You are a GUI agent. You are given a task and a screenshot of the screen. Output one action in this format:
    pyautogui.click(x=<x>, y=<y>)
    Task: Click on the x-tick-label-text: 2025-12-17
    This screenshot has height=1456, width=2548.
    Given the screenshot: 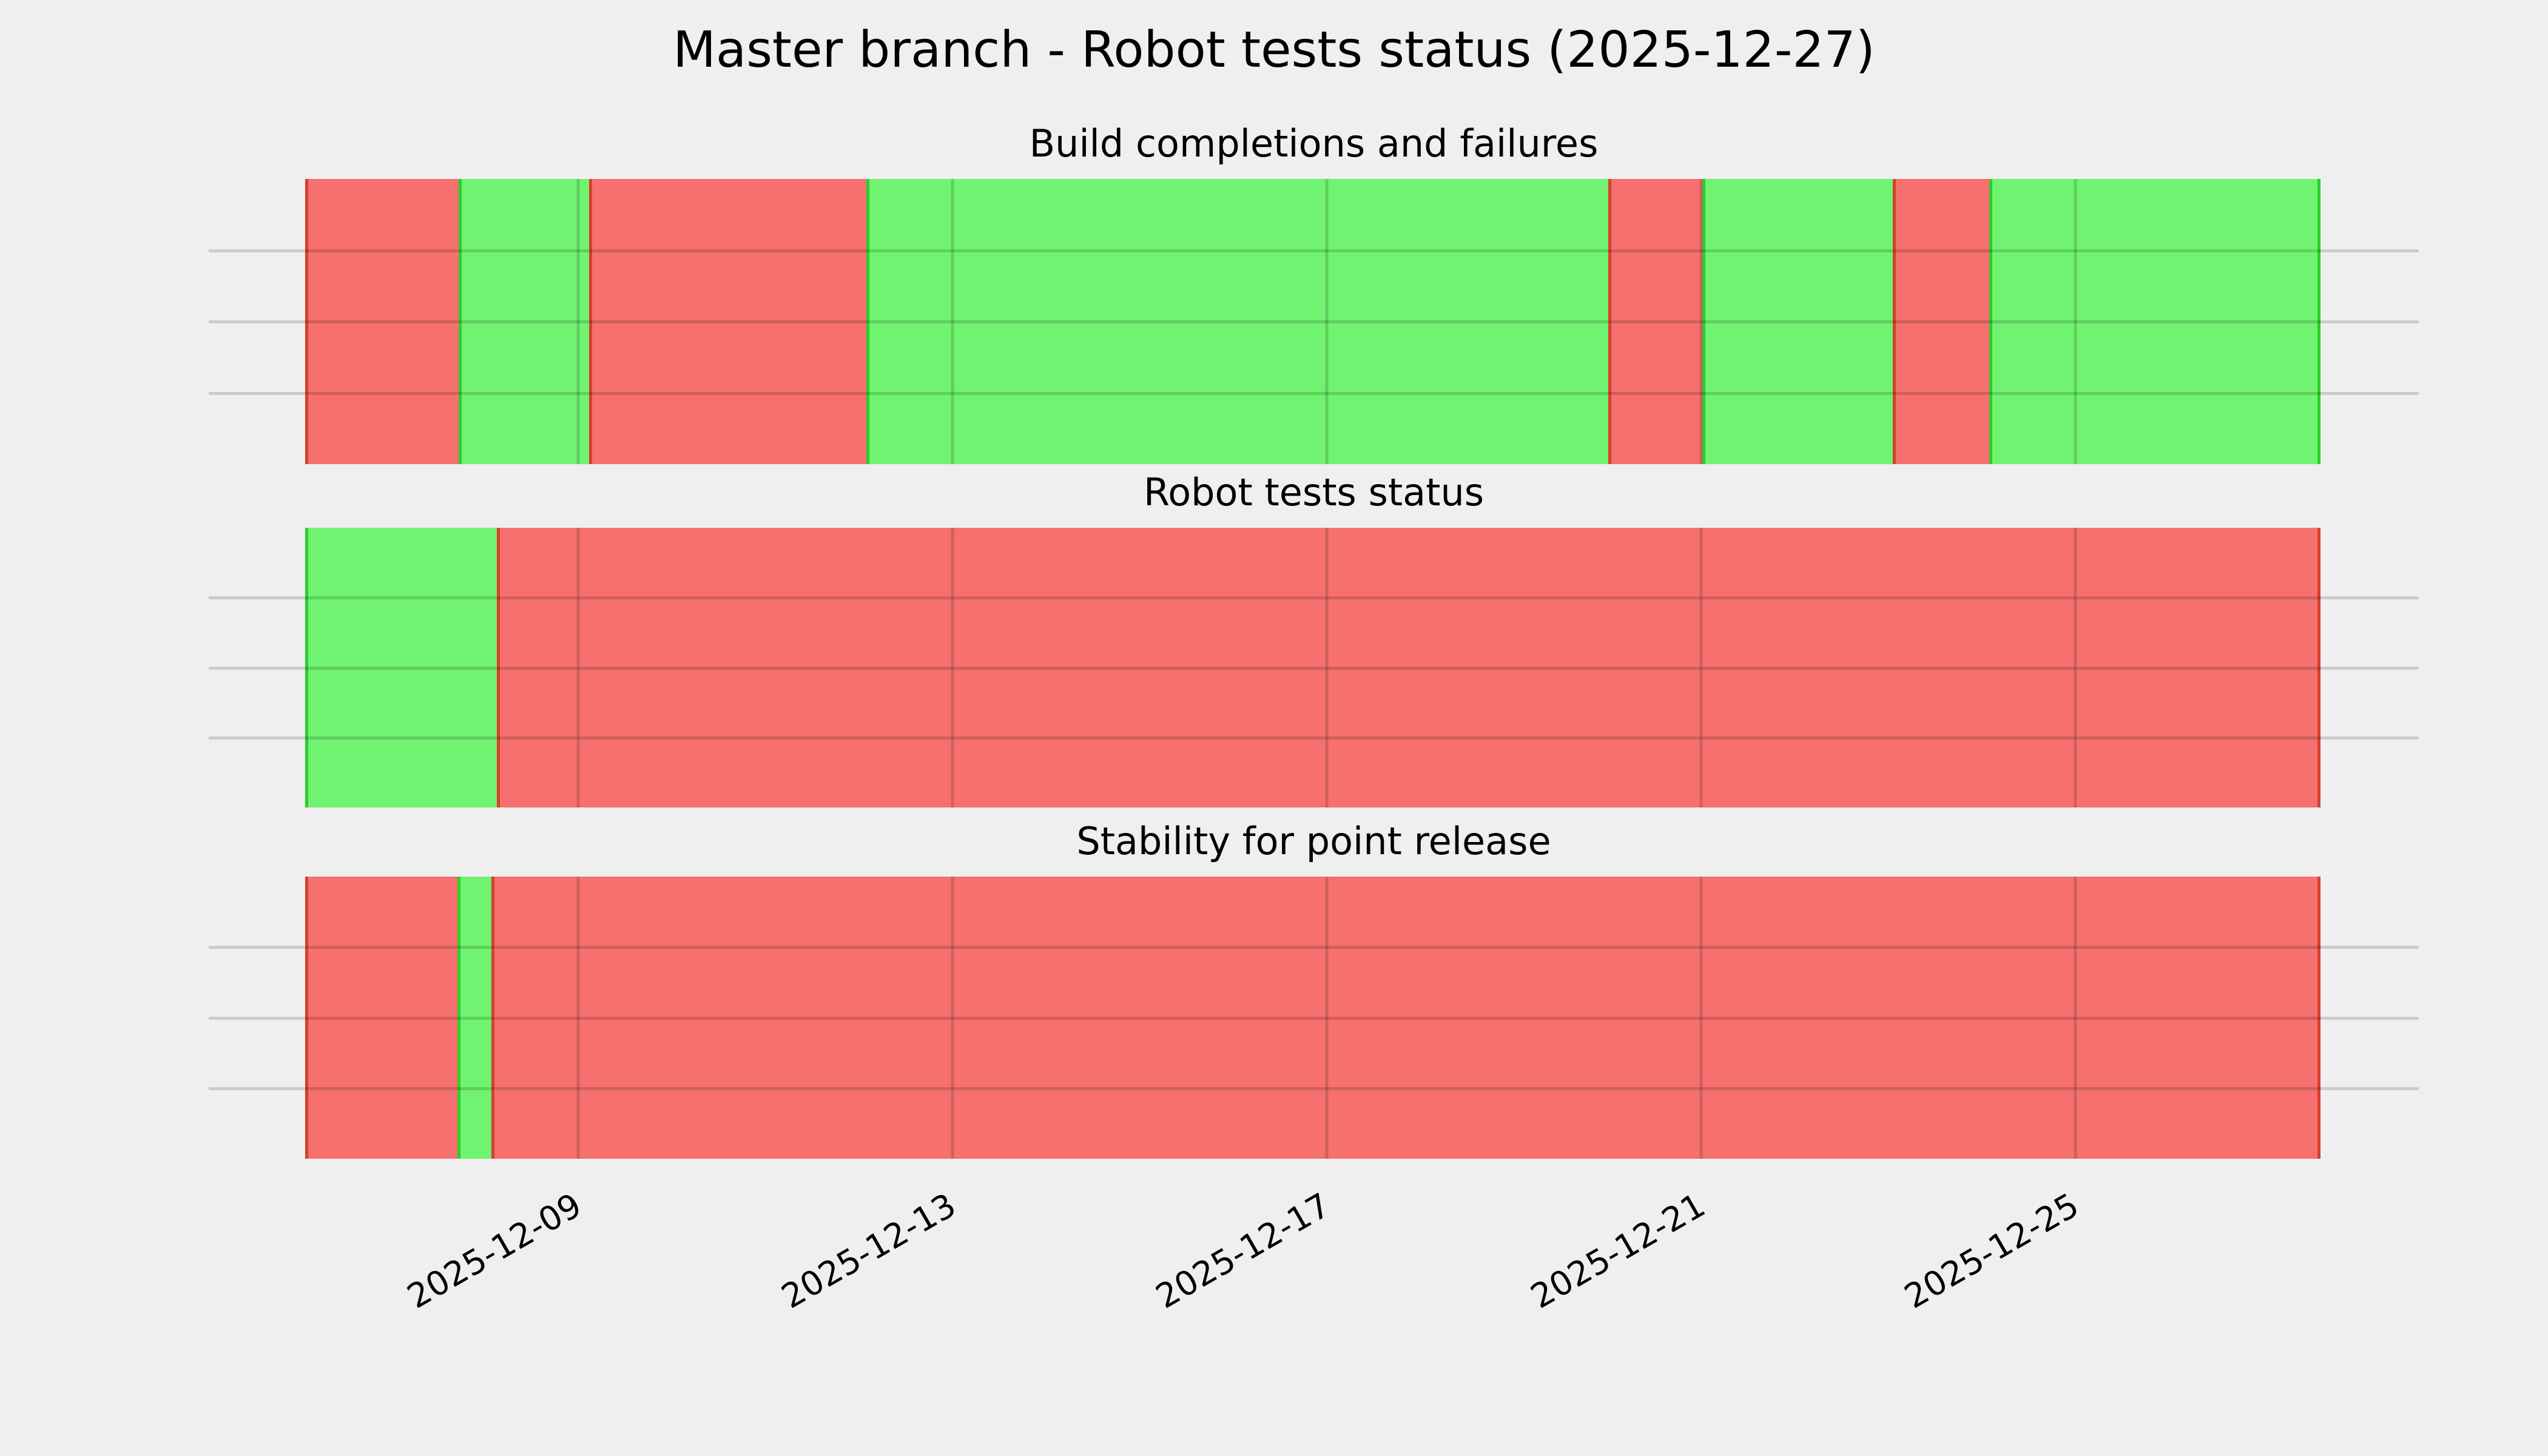 What is the action you would take?
    pyautogui.click(x=1243, y=1250)
    